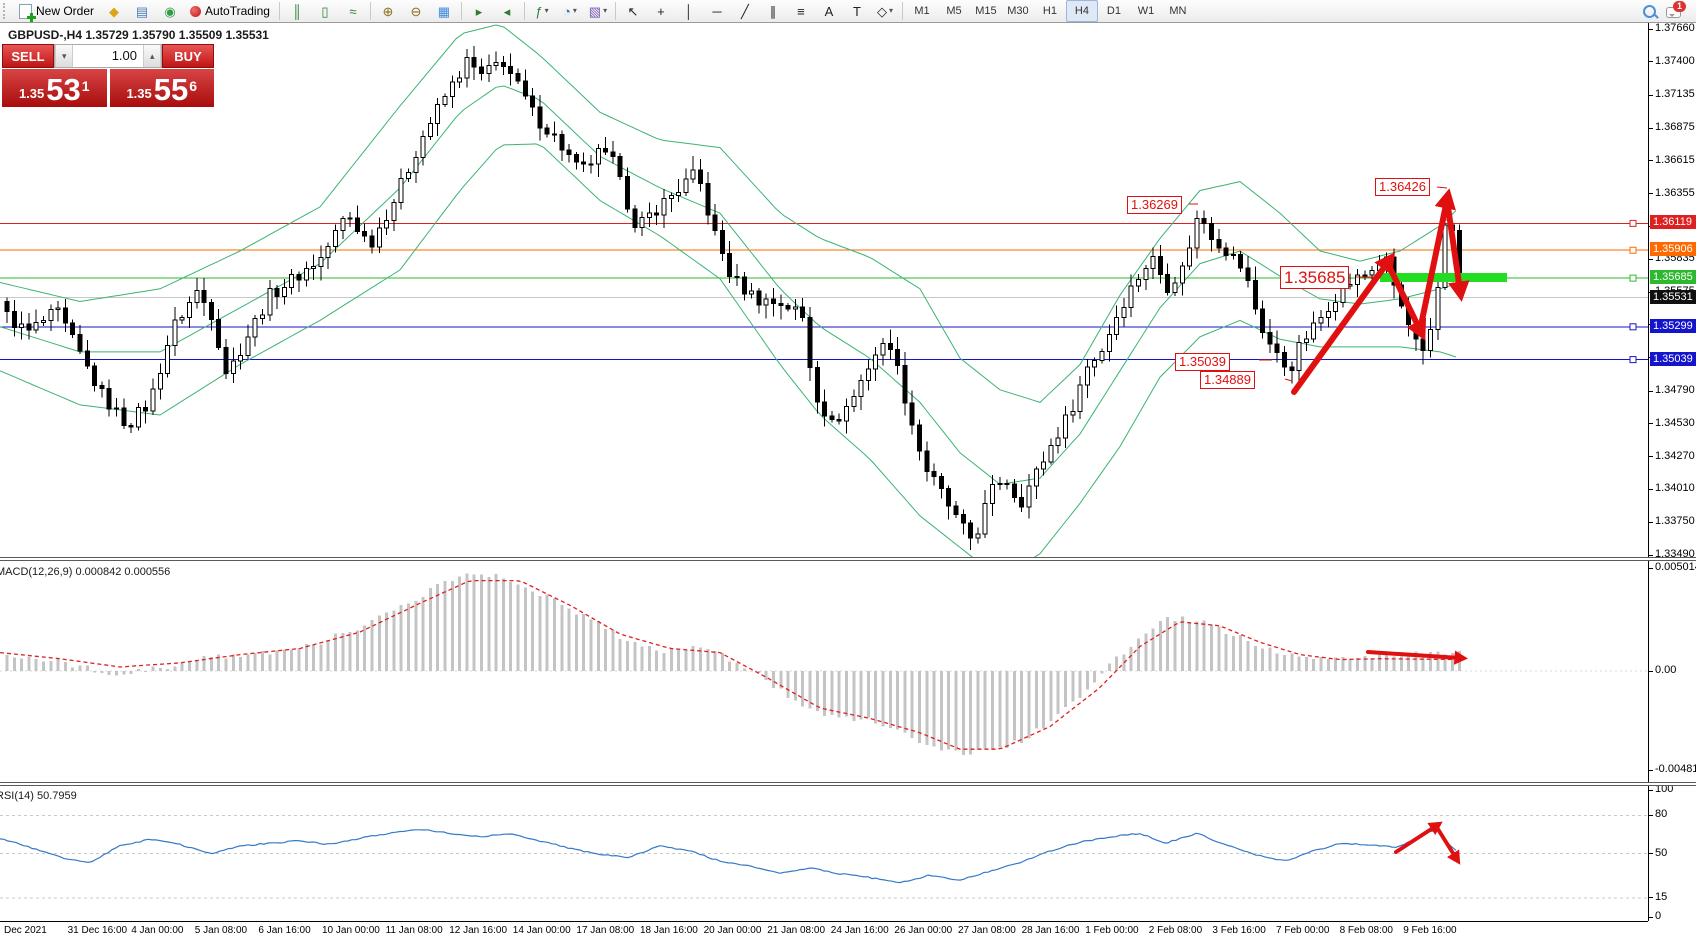 This screenshot has height=939, width=1696. I want to click on green-highlight-band, so click(1443, 277).